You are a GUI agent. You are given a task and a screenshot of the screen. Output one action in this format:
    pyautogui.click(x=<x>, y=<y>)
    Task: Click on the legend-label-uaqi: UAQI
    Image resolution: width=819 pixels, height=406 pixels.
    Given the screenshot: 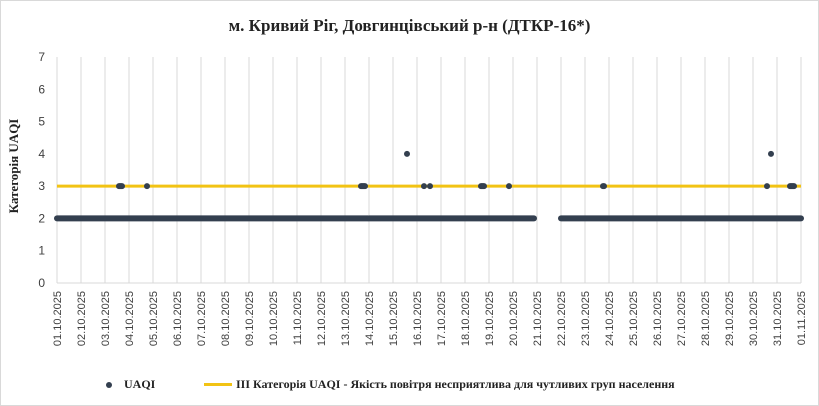 What is the action you would take?
    pyautogui.click(x=140, y=384)
    